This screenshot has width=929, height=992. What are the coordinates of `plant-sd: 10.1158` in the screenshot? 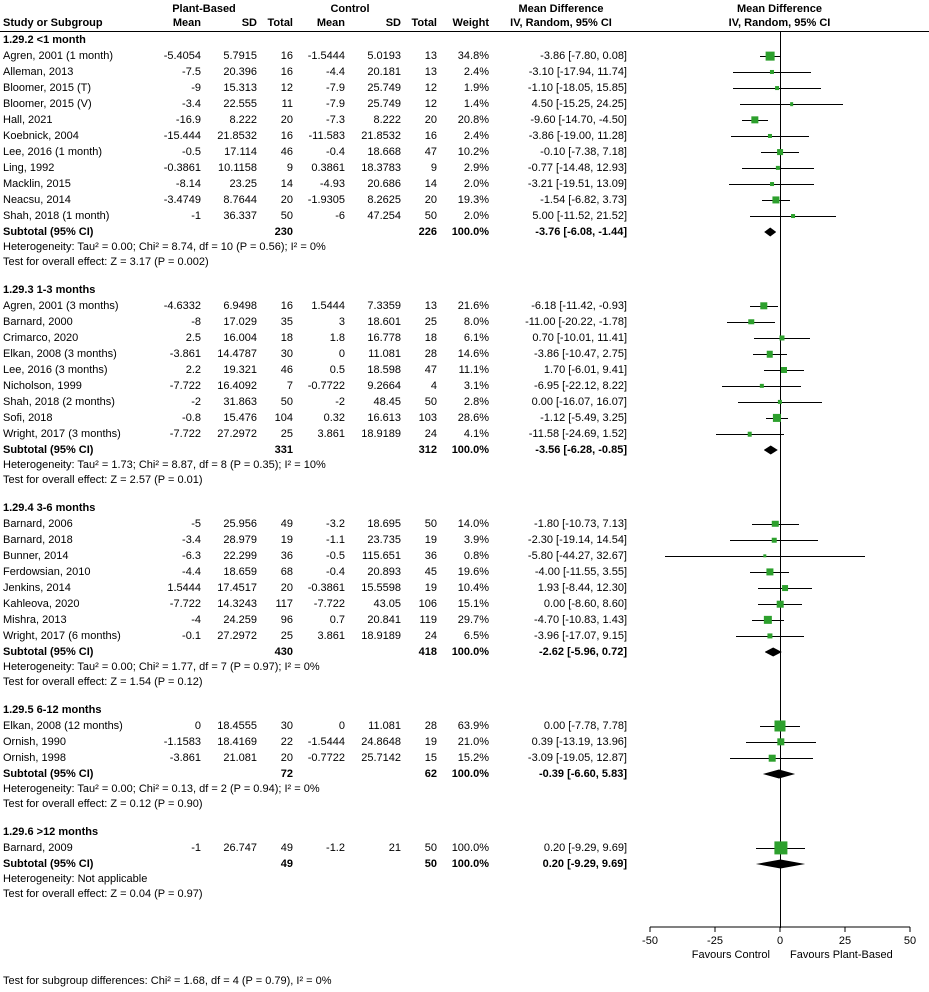 It's located at (237, 168).